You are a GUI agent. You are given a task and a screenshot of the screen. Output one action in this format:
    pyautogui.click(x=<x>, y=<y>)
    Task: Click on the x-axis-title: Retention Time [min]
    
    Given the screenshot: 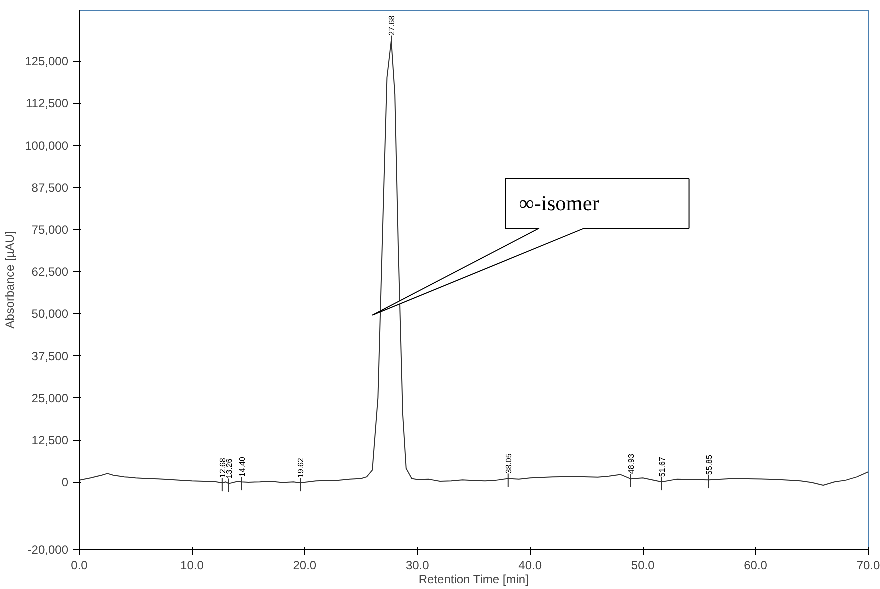 What is the action you would take?
    pyautogui.click(x=473, y=579)
    